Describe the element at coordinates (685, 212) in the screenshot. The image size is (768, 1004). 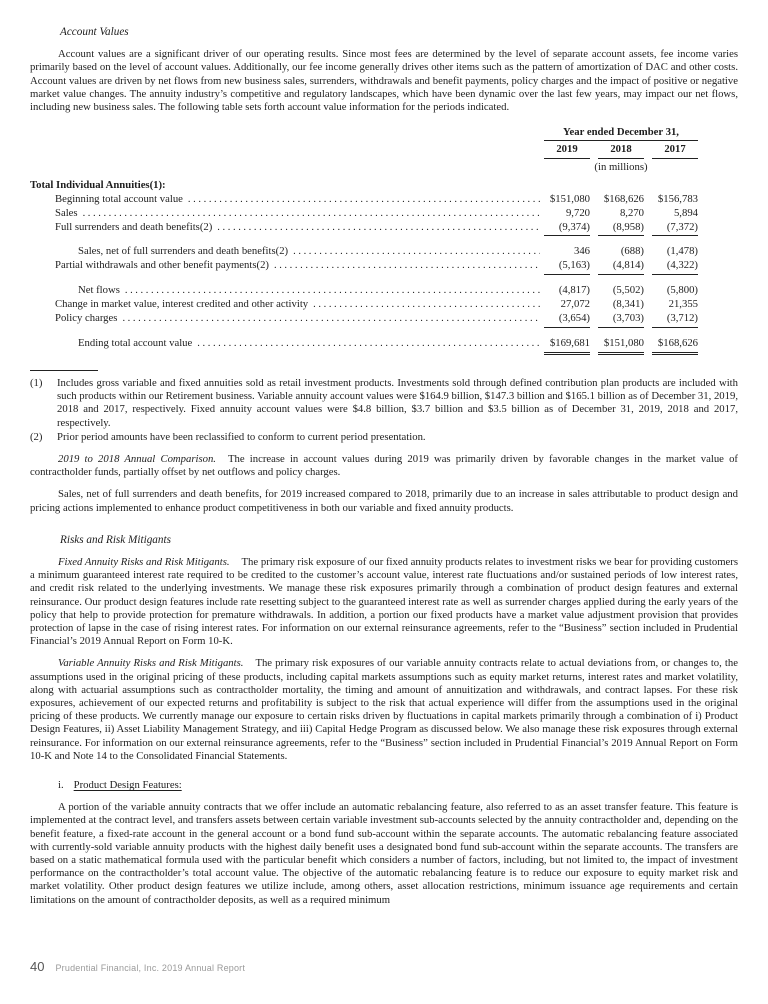
I see `table-cell-value: 5,894` at that location.